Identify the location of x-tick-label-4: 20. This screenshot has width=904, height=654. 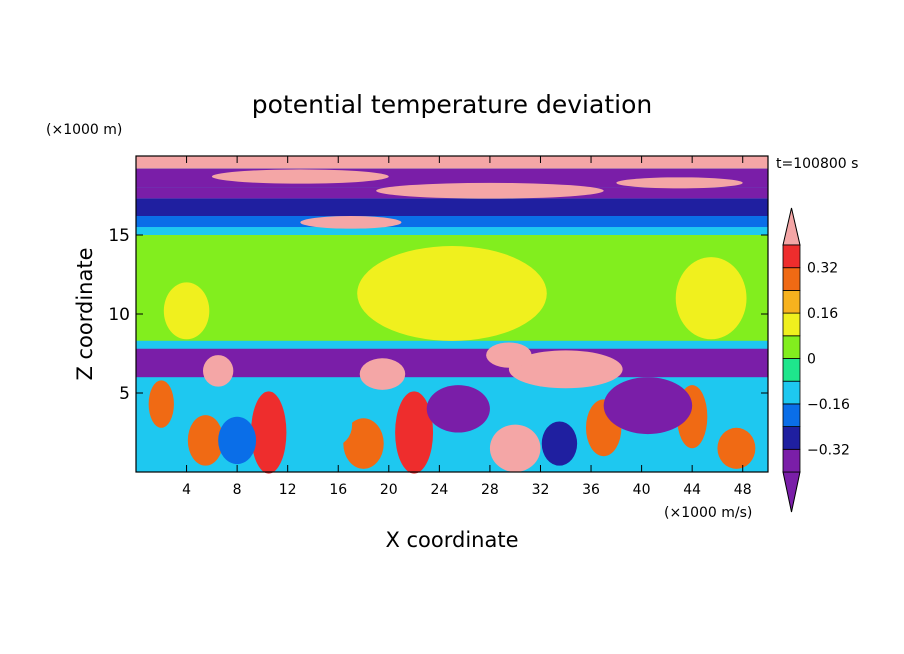
(389, 490).